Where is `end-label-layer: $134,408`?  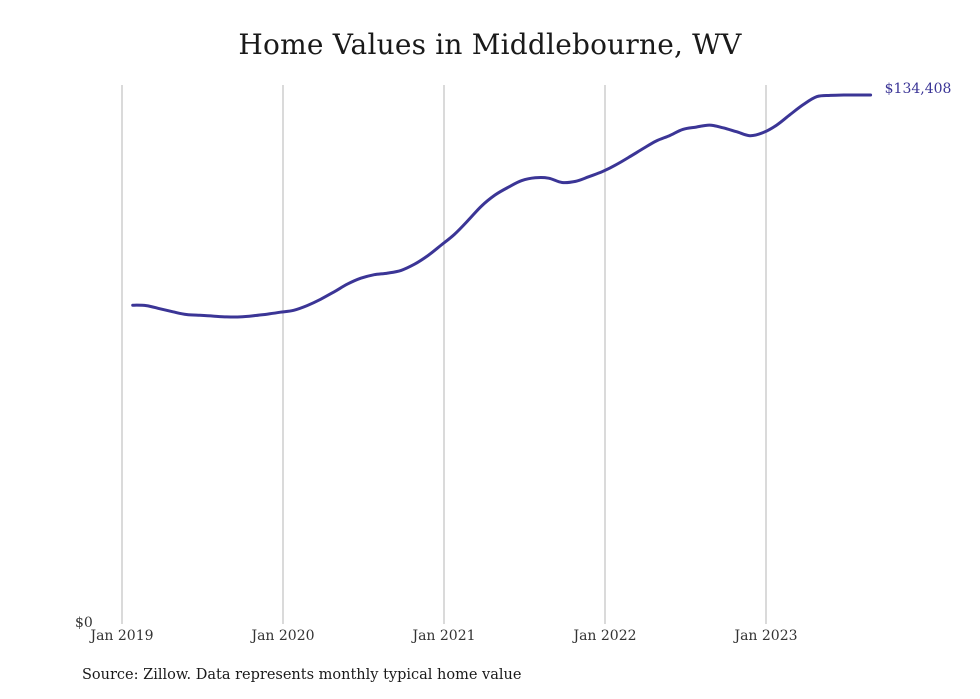 end-label-layer: $134,408 is located at coordinates (918, 89).